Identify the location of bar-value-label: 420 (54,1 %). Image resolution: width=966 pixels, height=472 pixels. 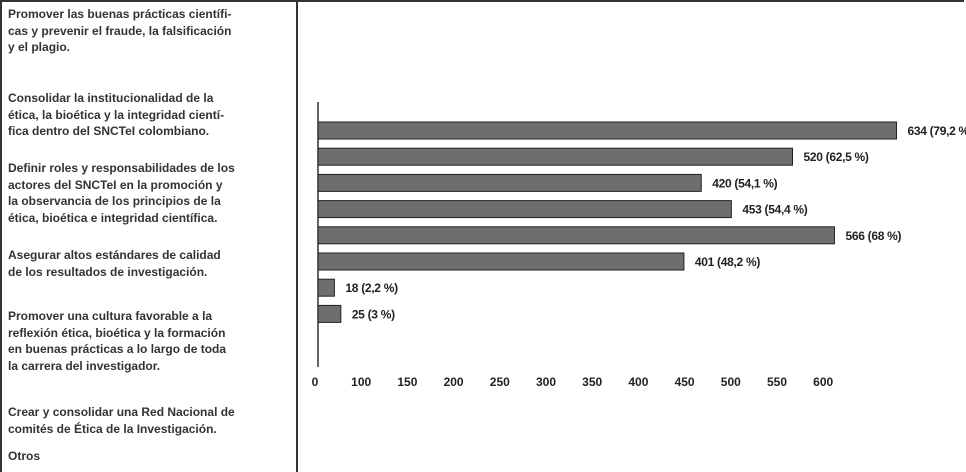
(744, 183).